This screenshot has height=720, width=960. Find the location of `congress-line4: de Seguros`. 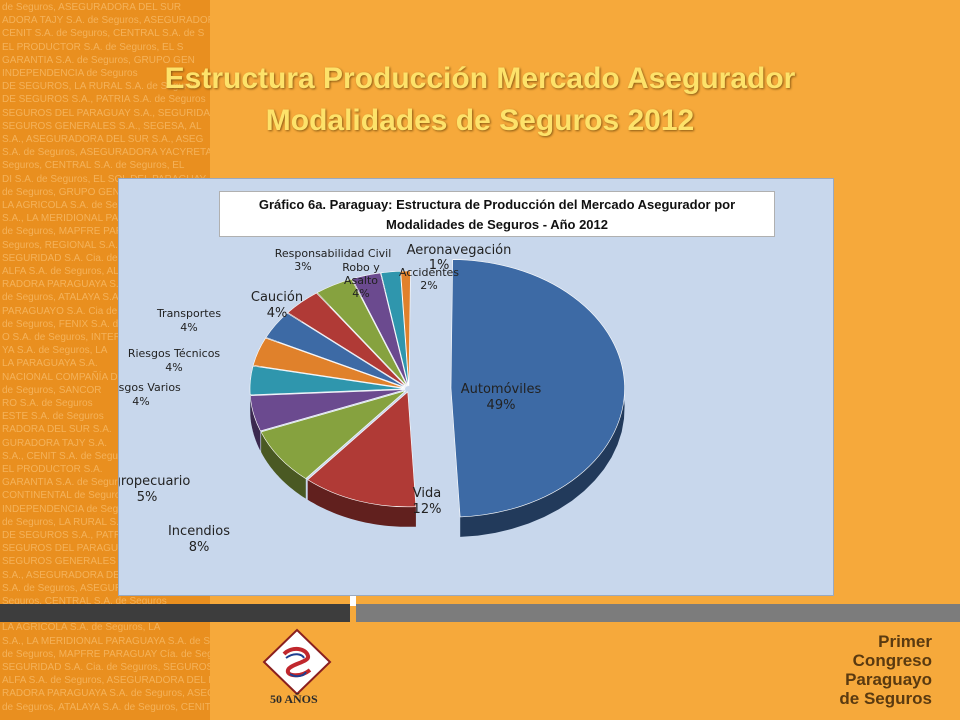

congress-line4: de Seguros is located at coordinates (885, 698).